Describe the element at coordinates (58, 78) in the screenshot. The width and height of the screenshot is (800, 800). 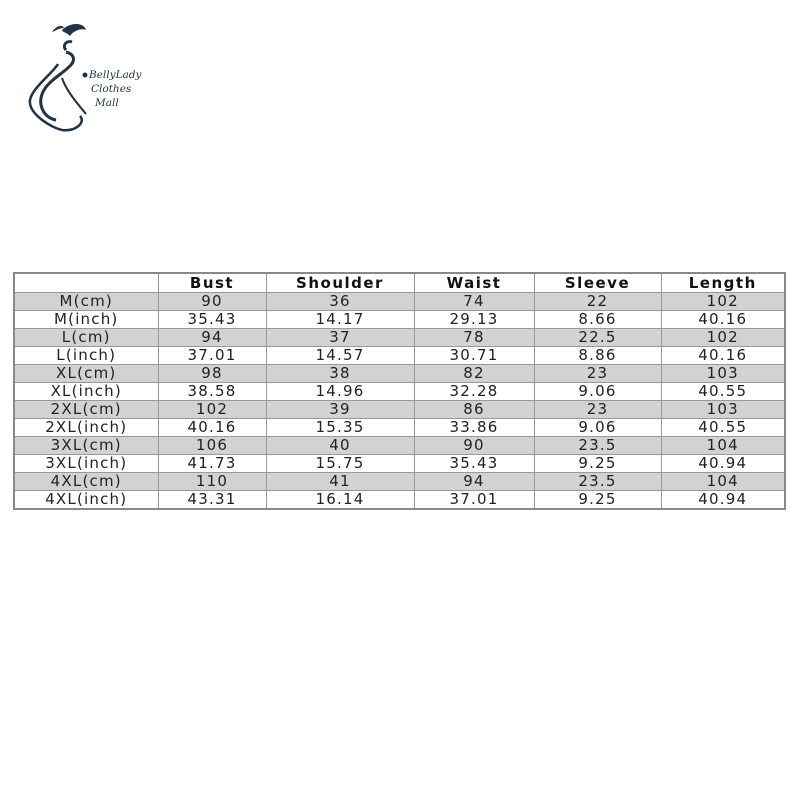
I see `lady-silhouette-icon` at that location.